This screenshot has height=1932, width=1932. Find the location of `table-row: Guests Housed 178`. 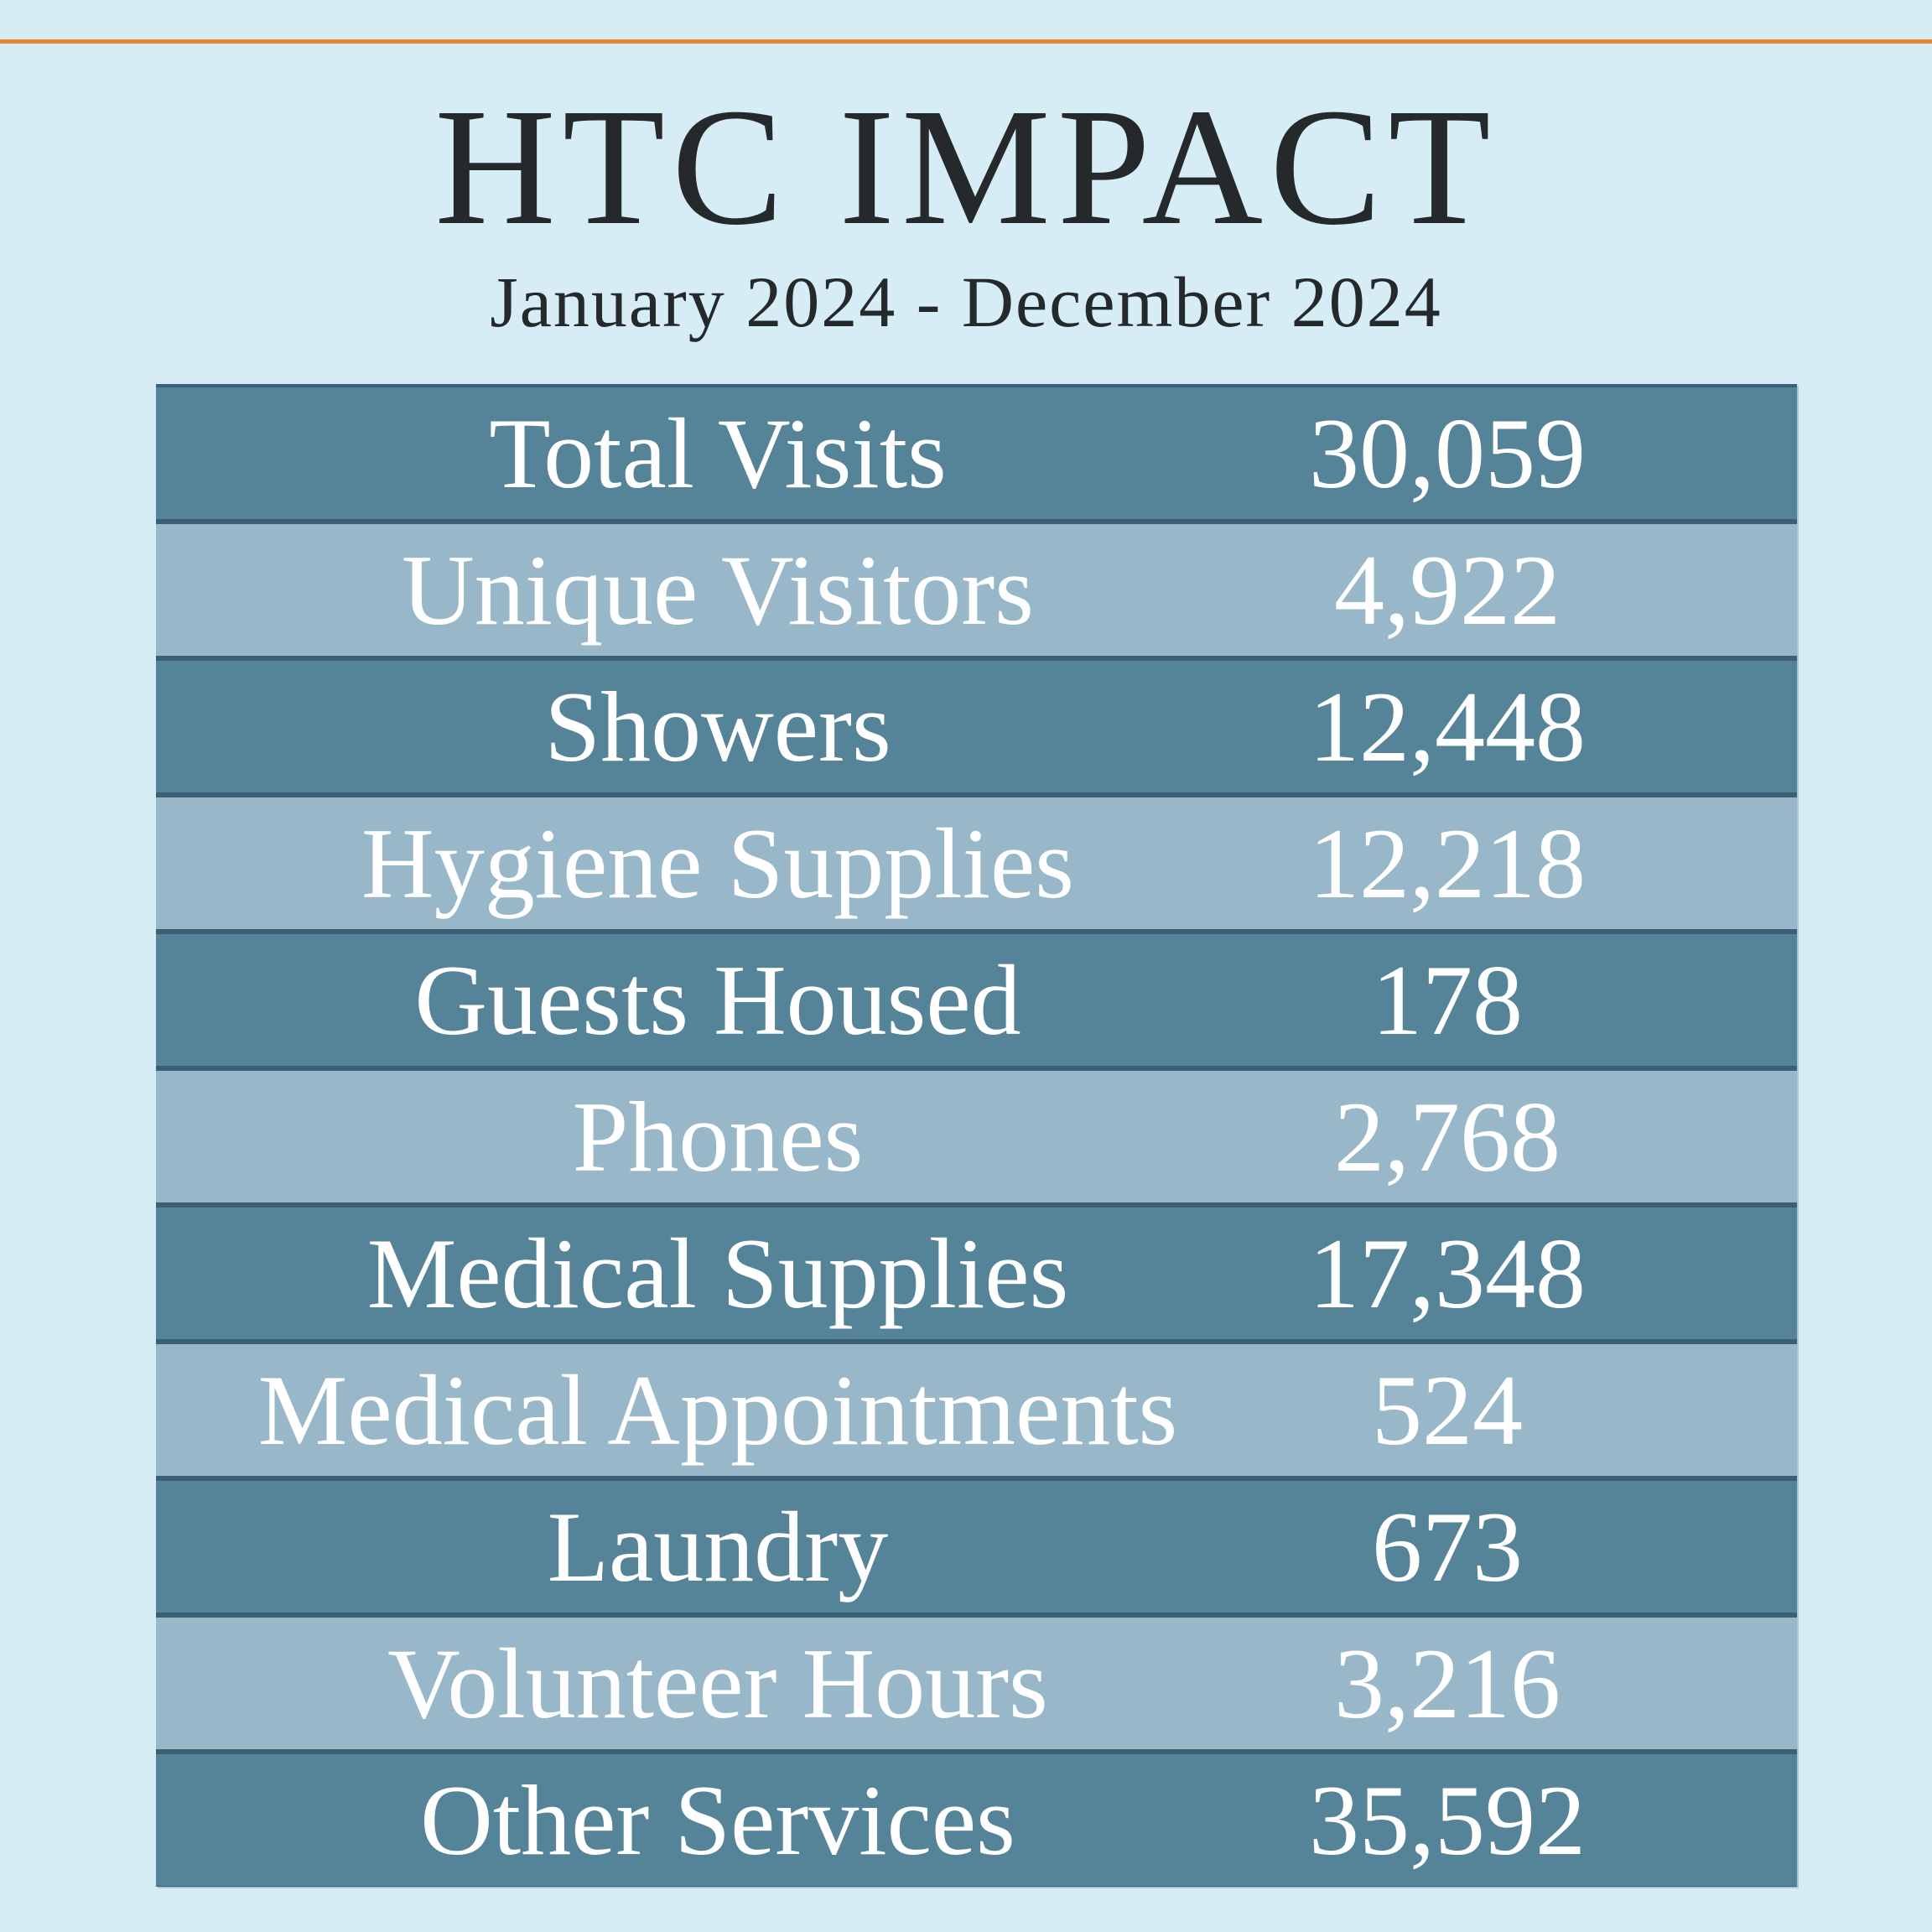

table-row: Guests Housed 178 is located at coordinates (976, 1000).